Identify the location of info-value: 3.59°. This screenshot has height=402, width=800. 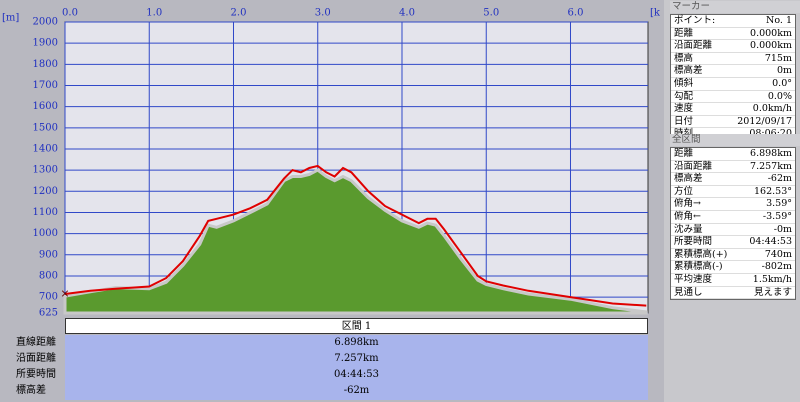
(779, 204).